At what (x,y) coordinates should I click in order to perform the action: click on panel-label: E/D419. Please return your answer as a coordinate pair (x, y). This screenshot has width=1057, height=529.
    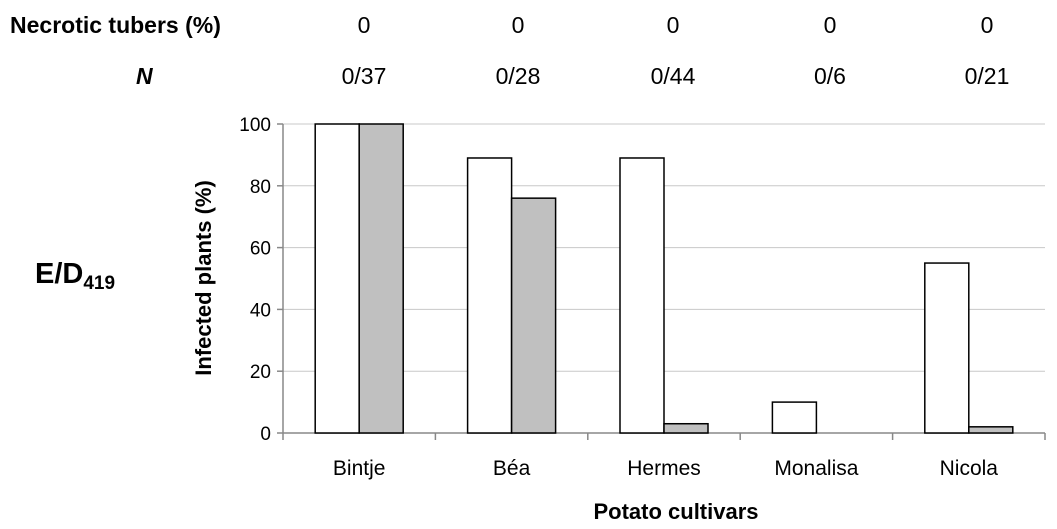
    Looking at the image, I should click on (75, 276).